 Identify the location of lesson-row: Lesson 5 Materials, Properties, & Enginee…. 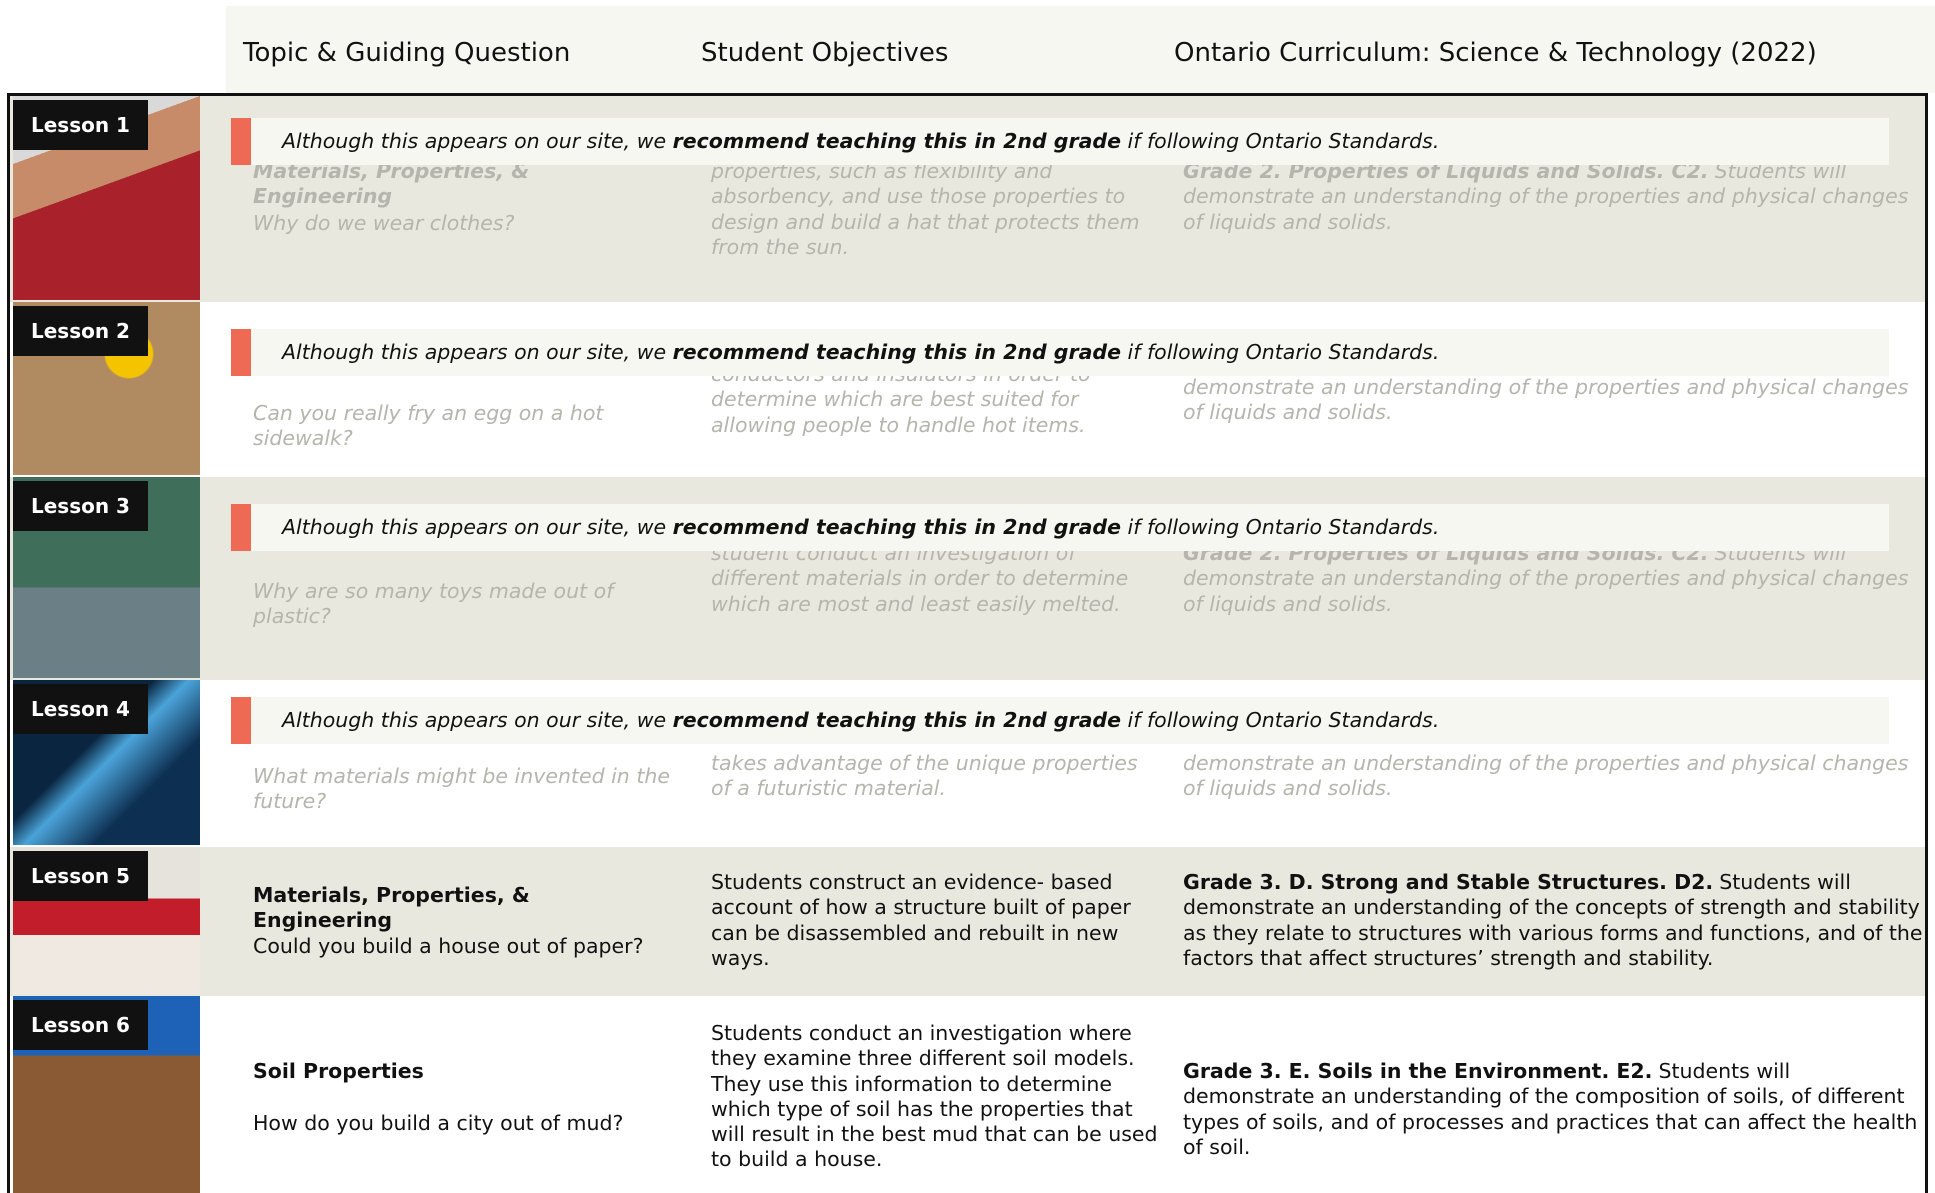
(967, 921).